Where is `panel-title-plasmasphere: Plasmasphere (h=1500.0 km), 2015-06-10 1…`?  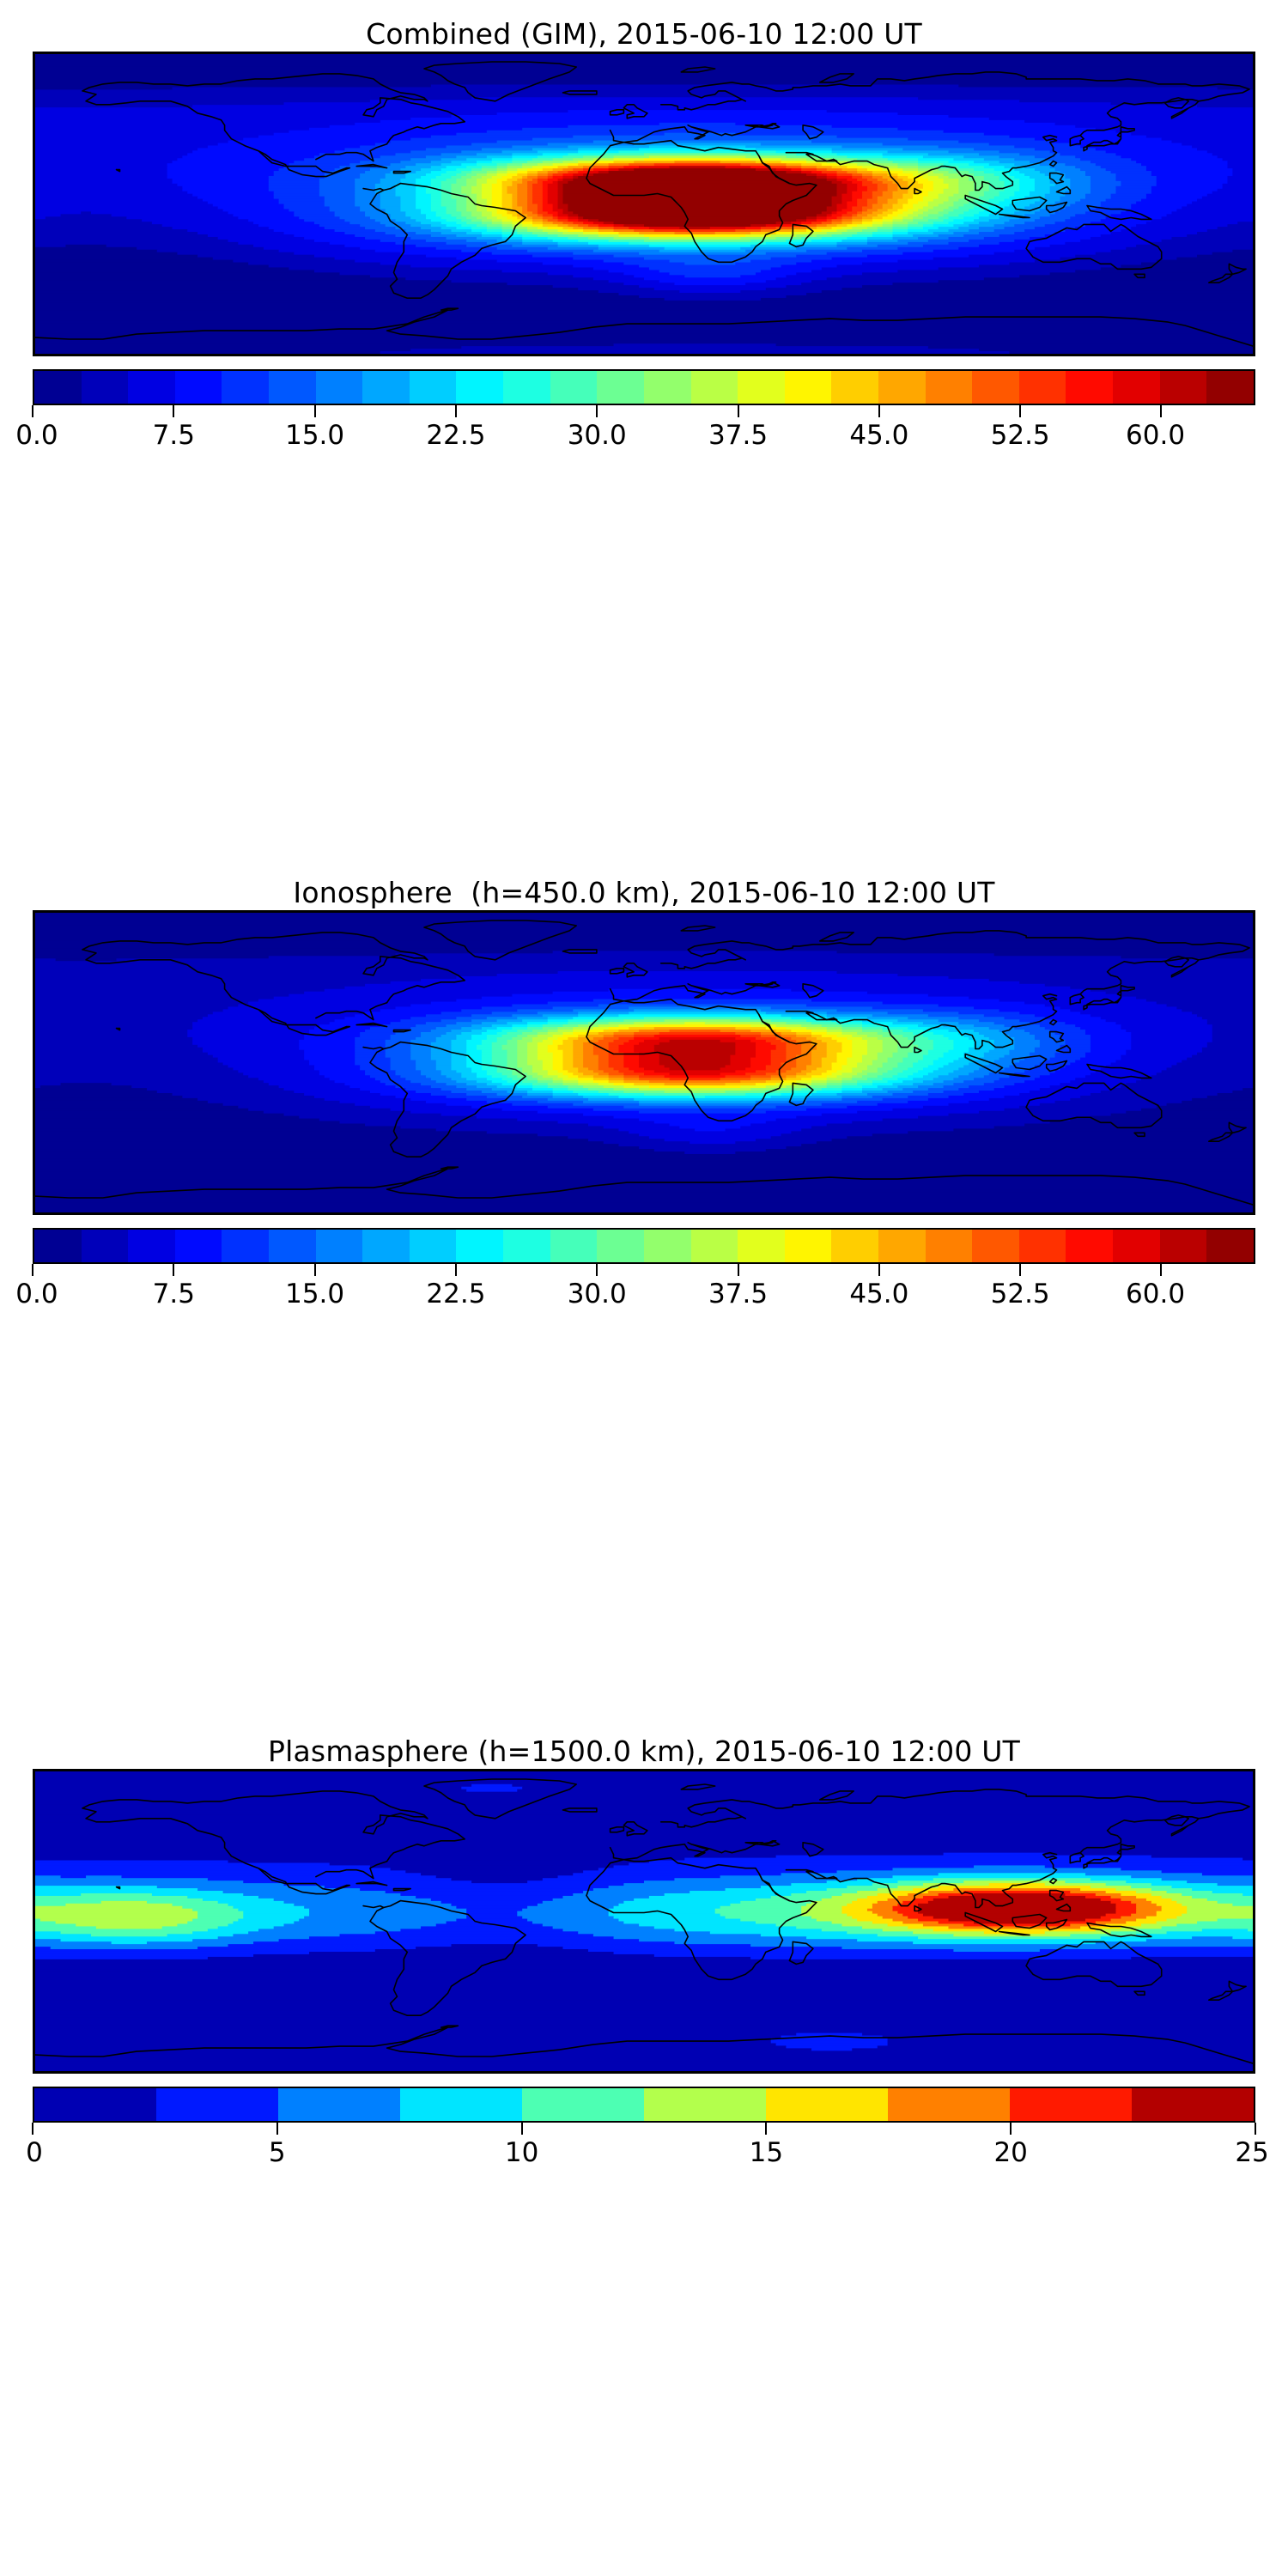
panel-title-plasmasphere: Plasmasphere (h=1500.0 km), 2015-06-10 1… is located at coordinates (644, 1751).